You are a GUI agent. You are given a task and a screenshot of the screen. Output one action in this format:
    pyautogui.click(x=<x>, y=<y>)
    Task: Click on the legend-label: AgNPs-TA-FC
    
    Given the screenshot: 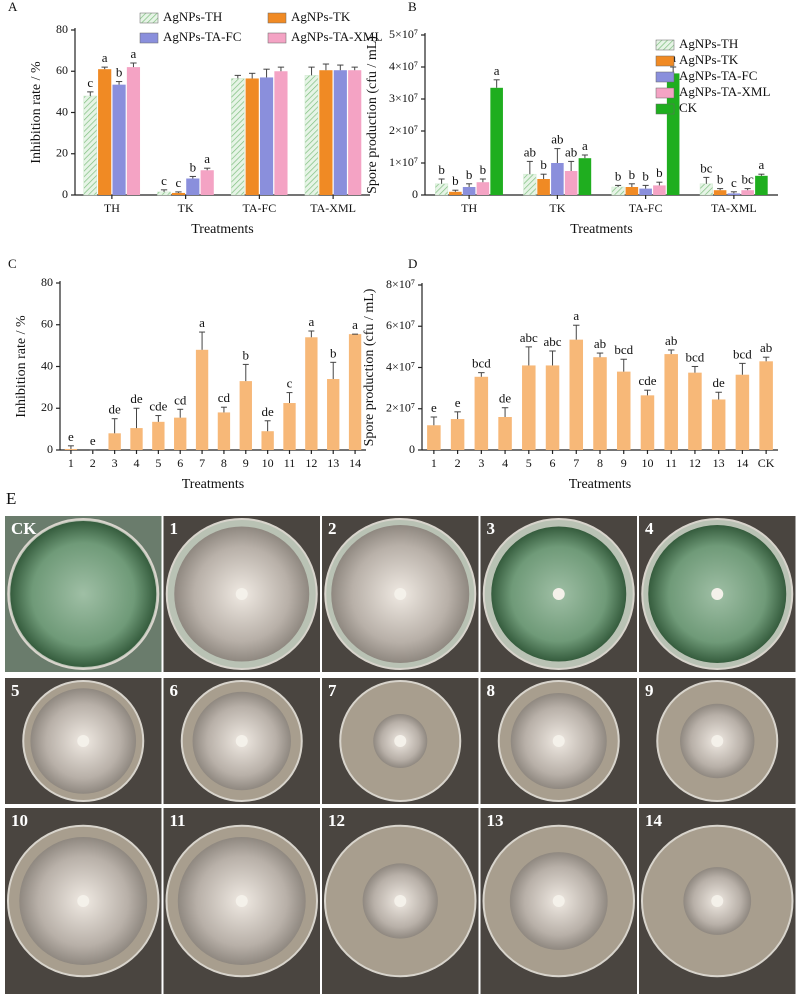 What is the action you would take?
    pyautogui.click(x=718, y=75)
    